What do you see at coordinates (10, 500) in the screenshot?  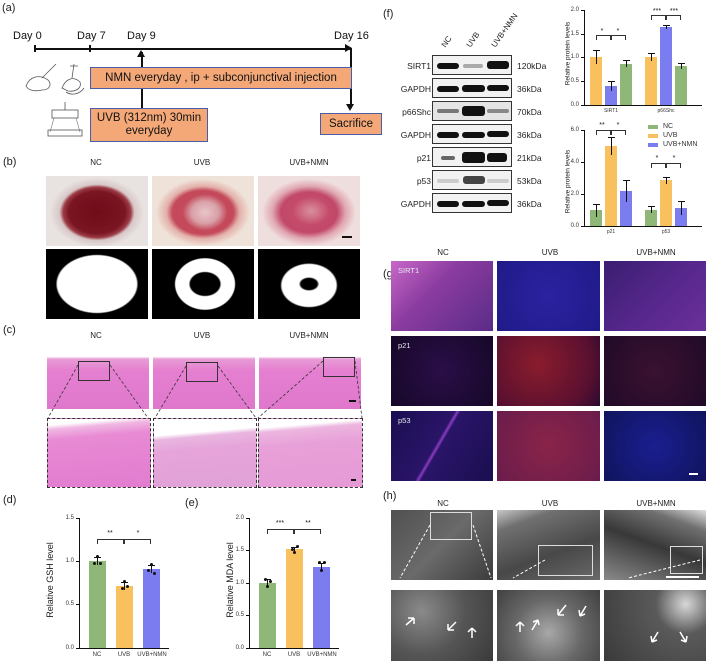 I see `panel-d-label: (d)` at bounding box center [10, 500].